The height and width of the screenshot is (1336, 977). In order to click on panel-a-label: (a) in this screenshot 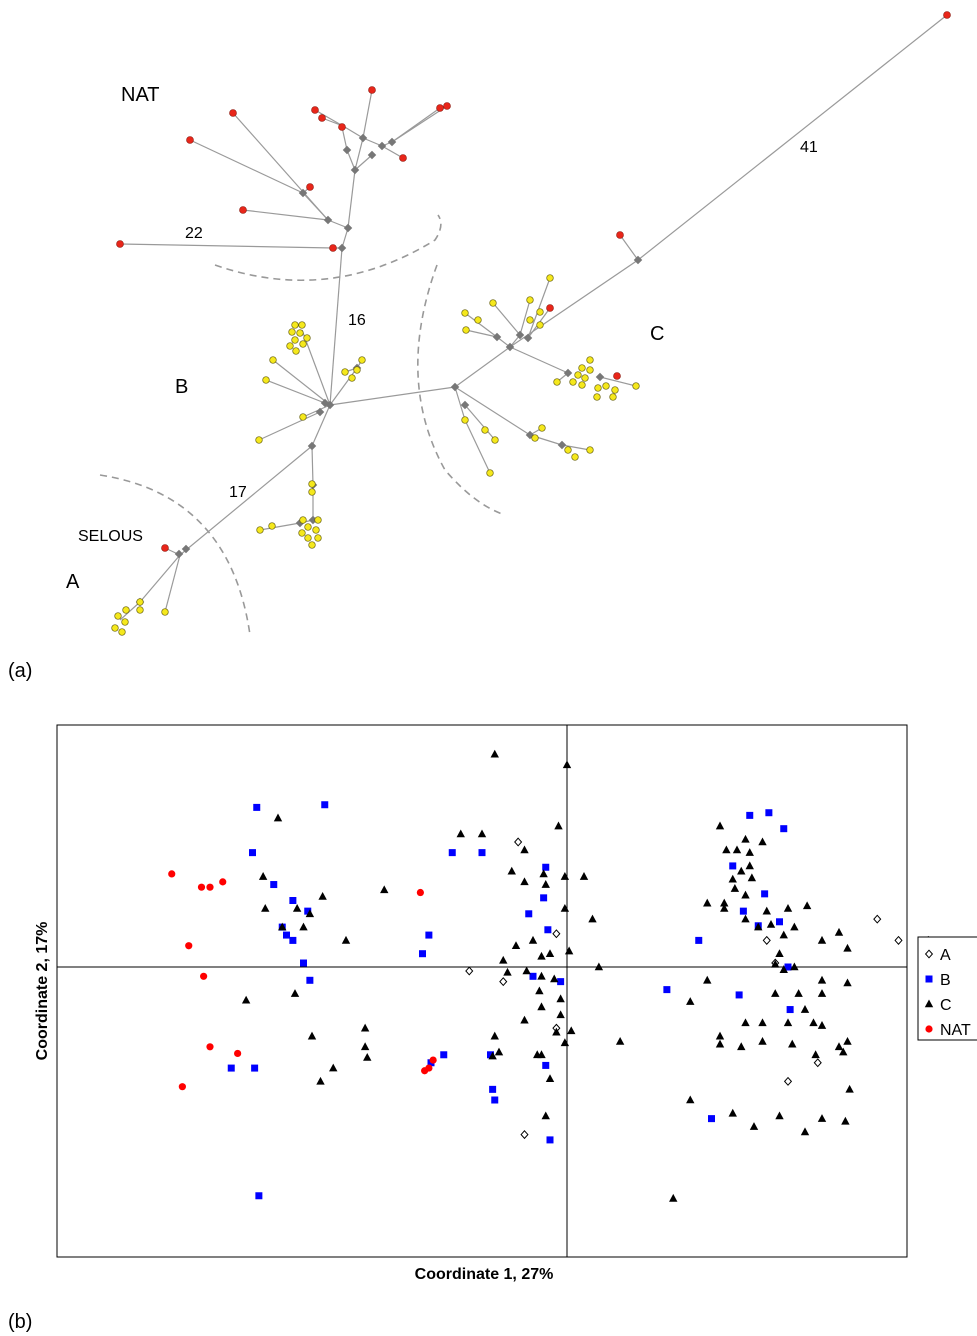, I will do `click(20, 671)`.